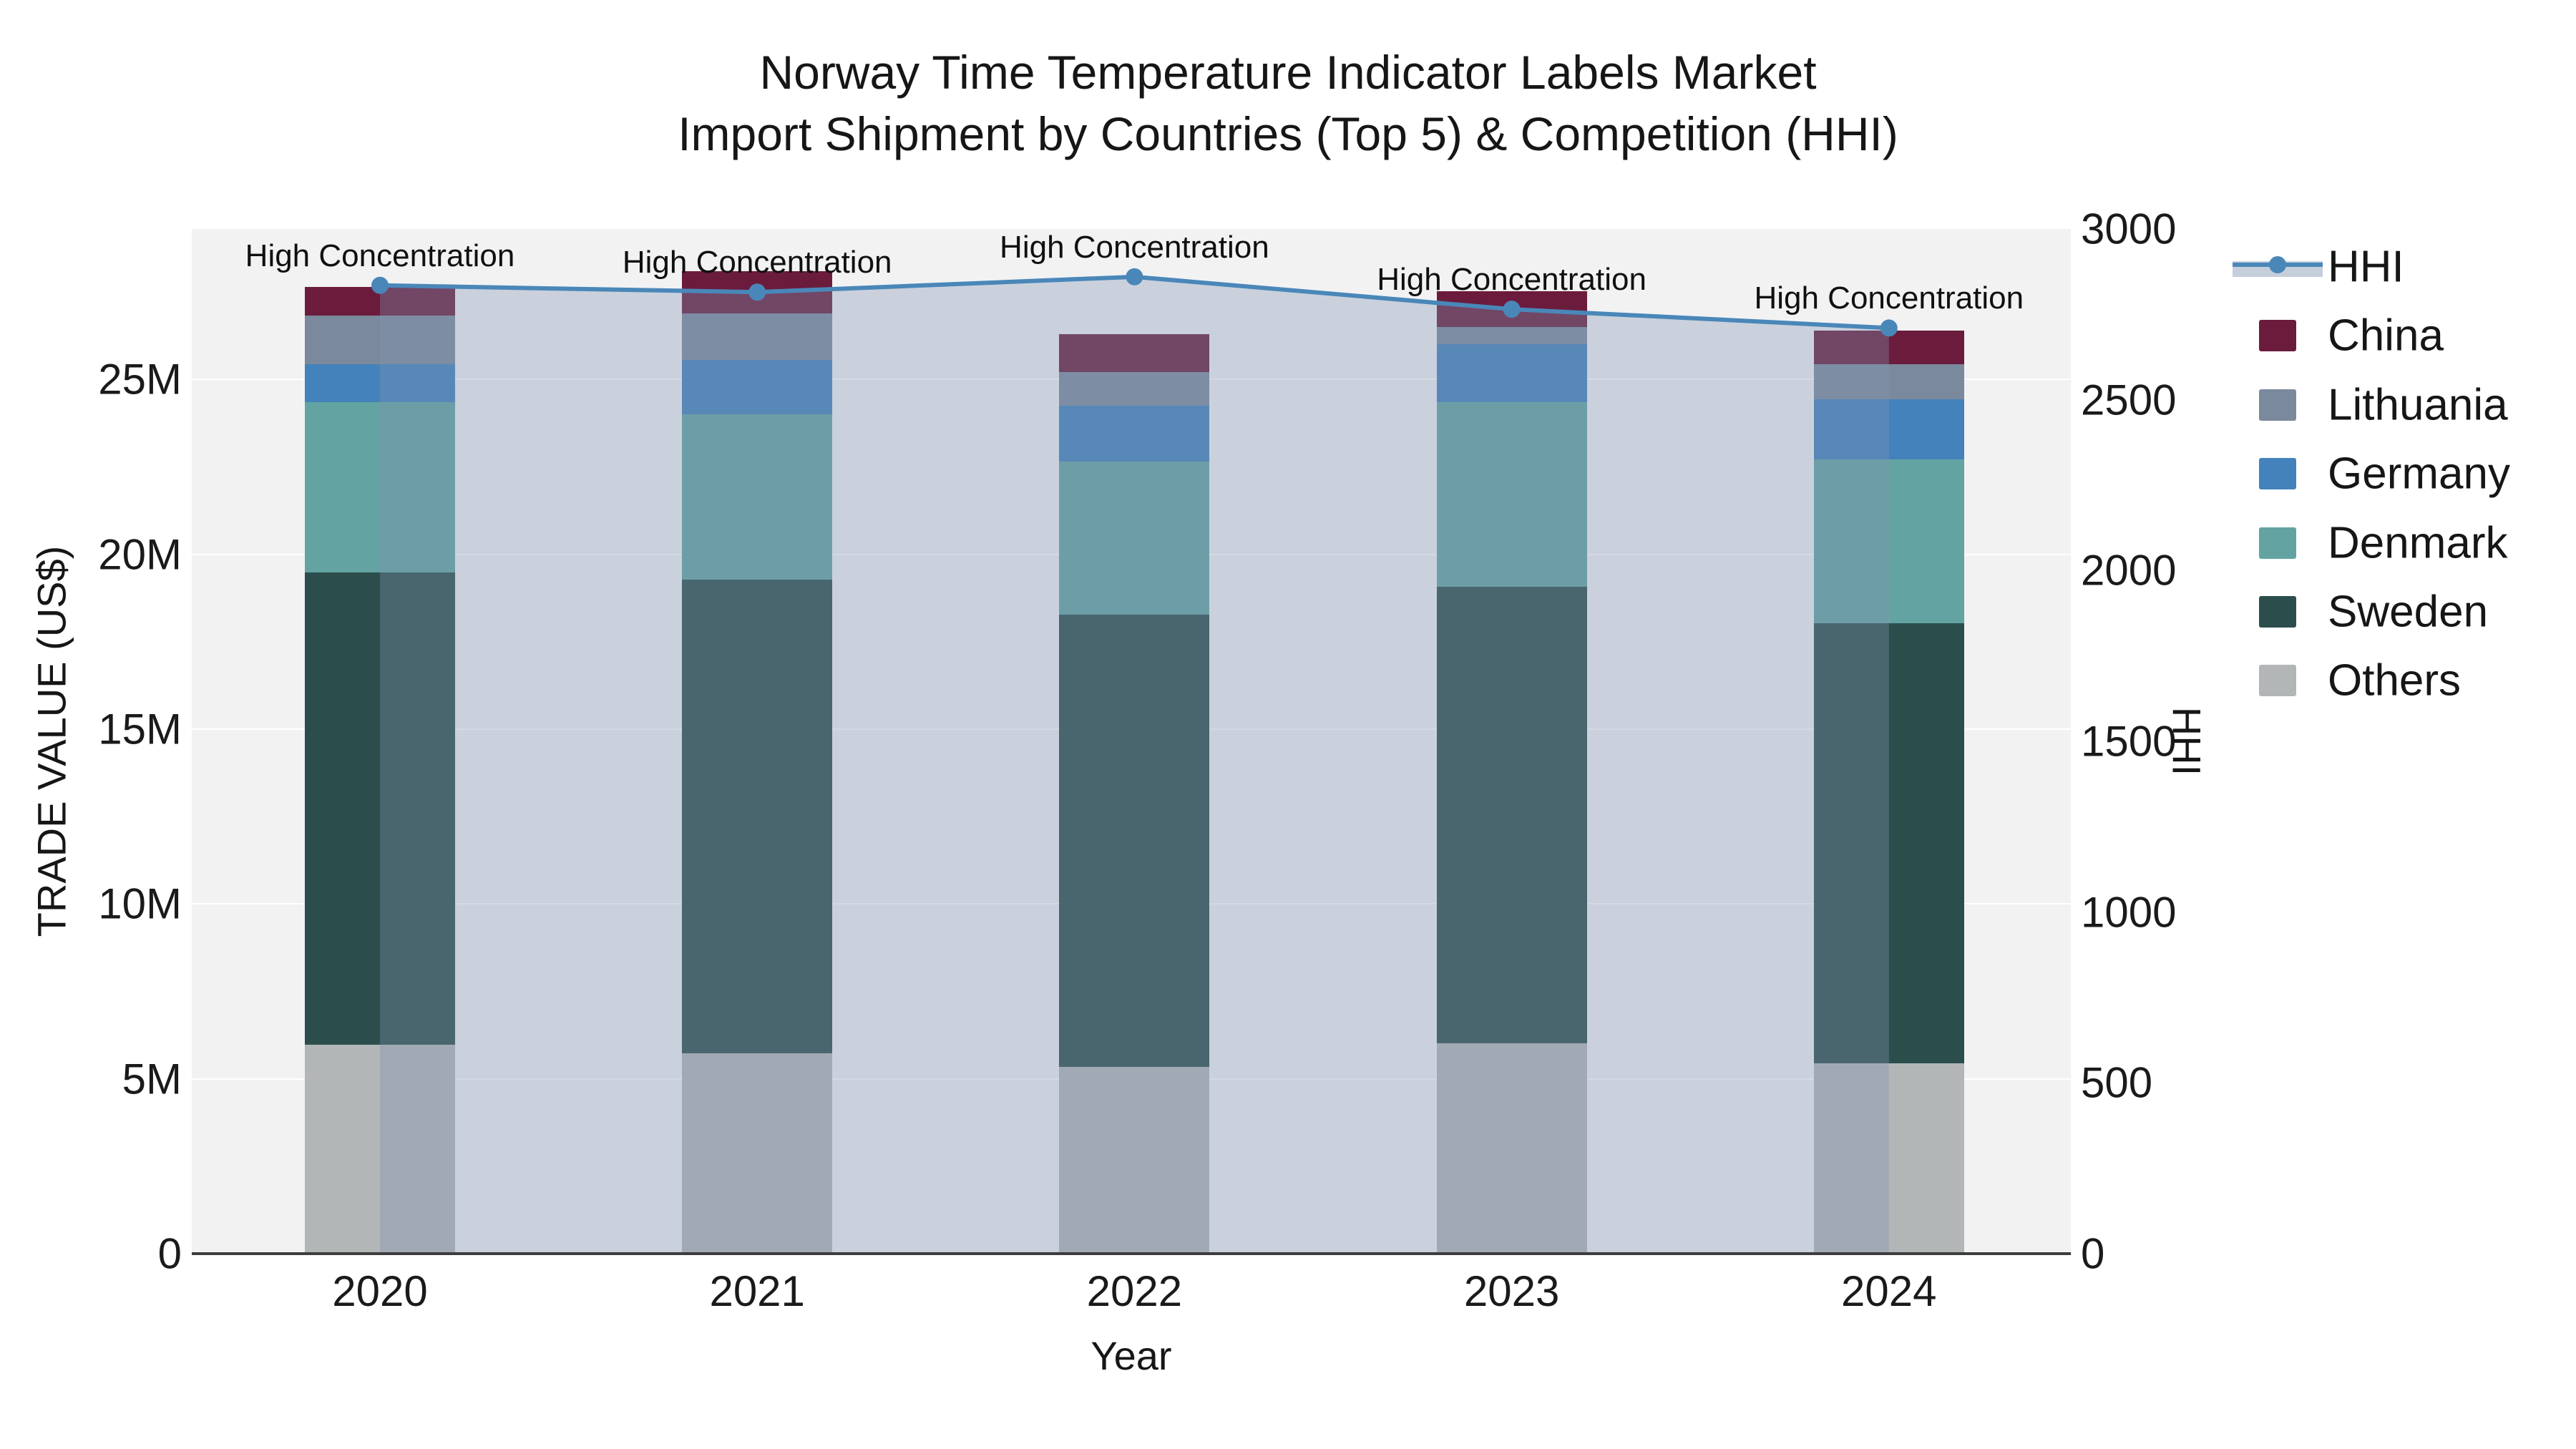 Image resolution: width=2576 pixels, height=1449 pixels. Describe the element at coordinates (1512, 373) in the screenshot. I see `bar-2023-germany` at that location.